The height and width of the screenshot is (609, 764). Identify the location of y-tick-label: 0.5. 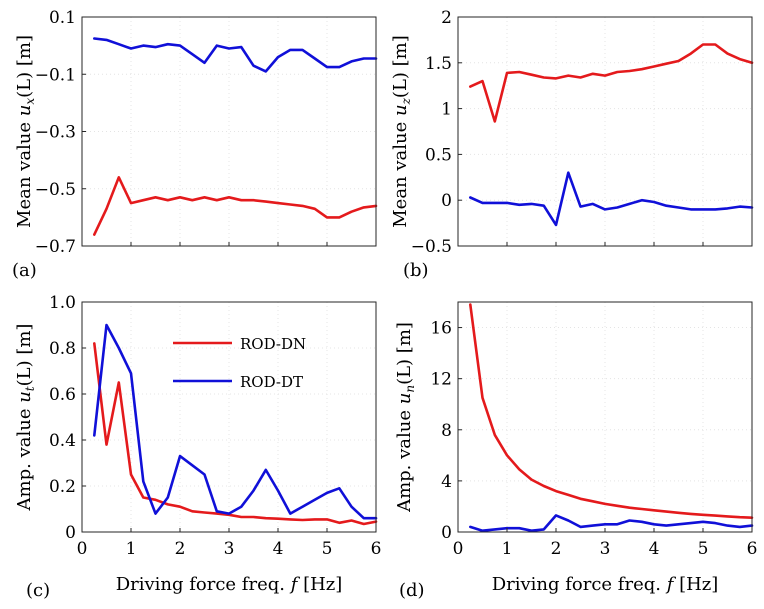
(438, 155).